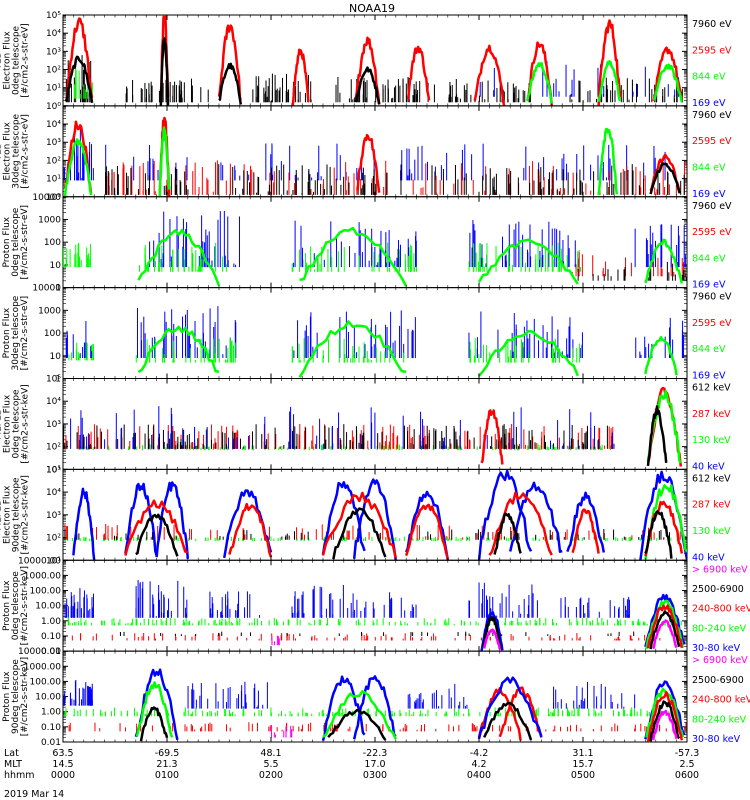  I want to click on y-tick-label: 1000.00, so click(42, 576).